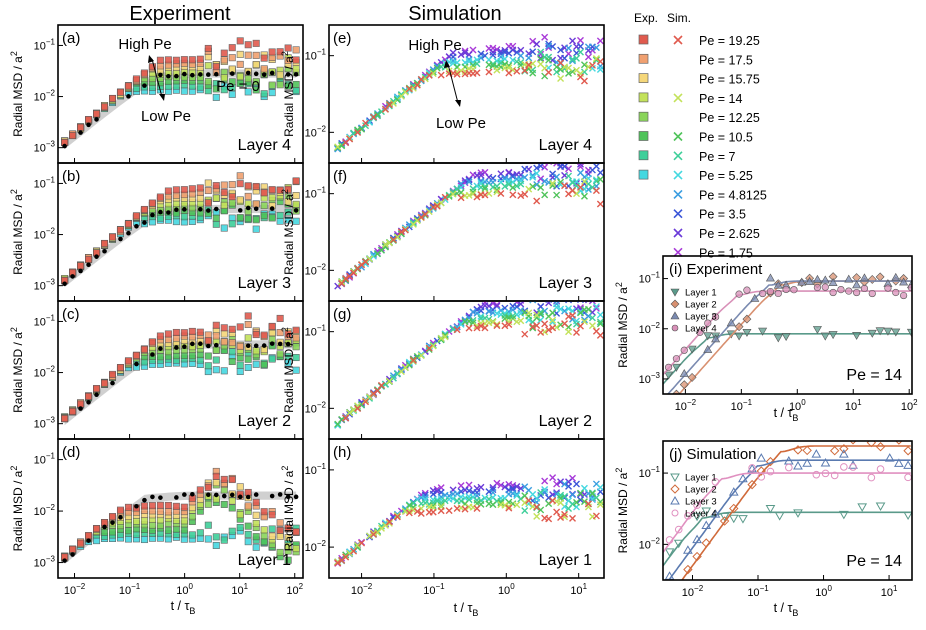  I want to click on x-tick-label: 10¹, so click(889, 591).